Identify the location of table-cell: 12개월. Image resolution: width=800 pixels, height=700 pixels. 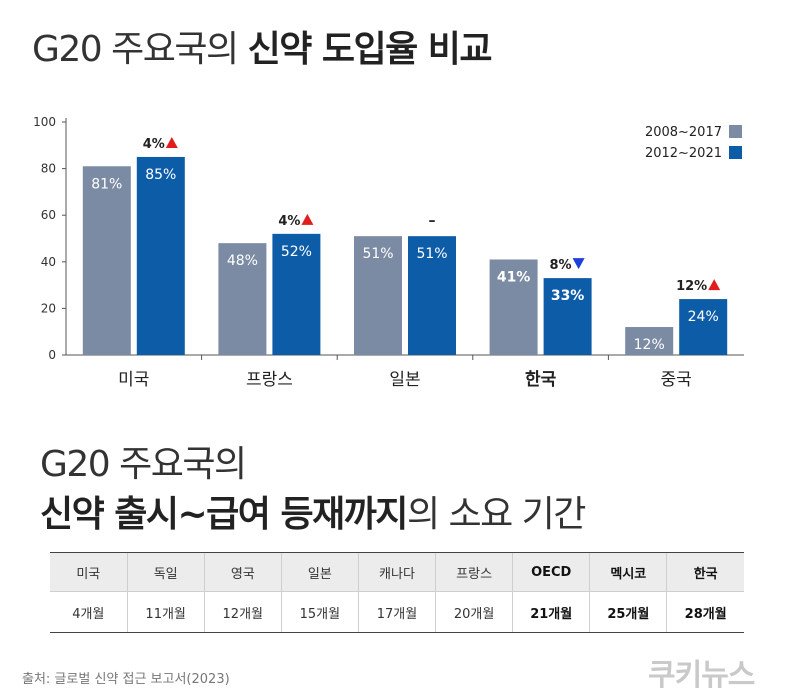
(242, 612).